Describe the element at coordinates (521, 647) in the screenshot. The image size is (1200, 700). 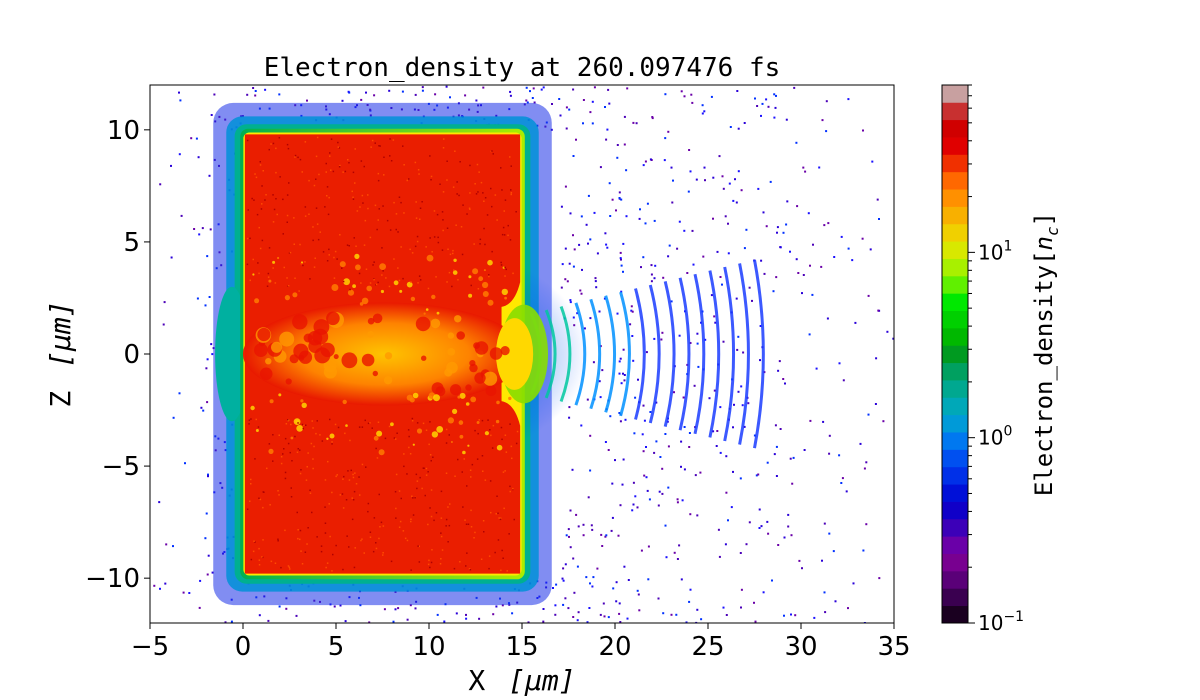
I see `x-tick-label: 15` at that location.